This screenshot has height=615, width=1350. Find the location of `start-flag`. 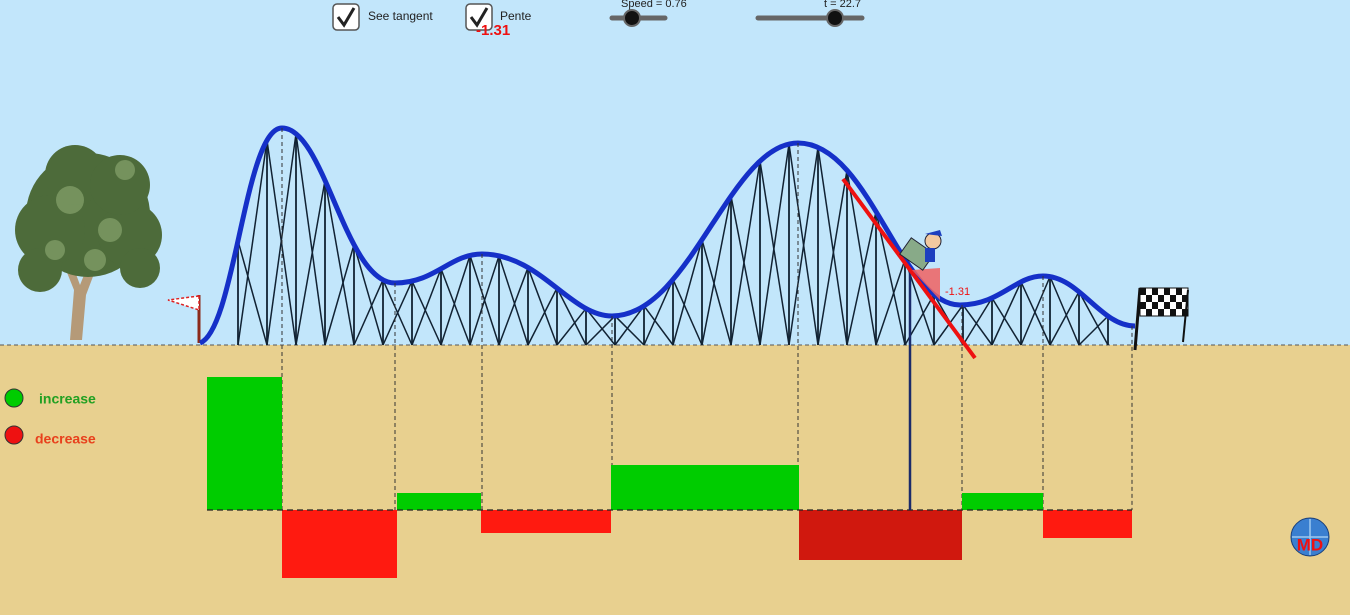

start-flag is located at coordinates (184, 319).